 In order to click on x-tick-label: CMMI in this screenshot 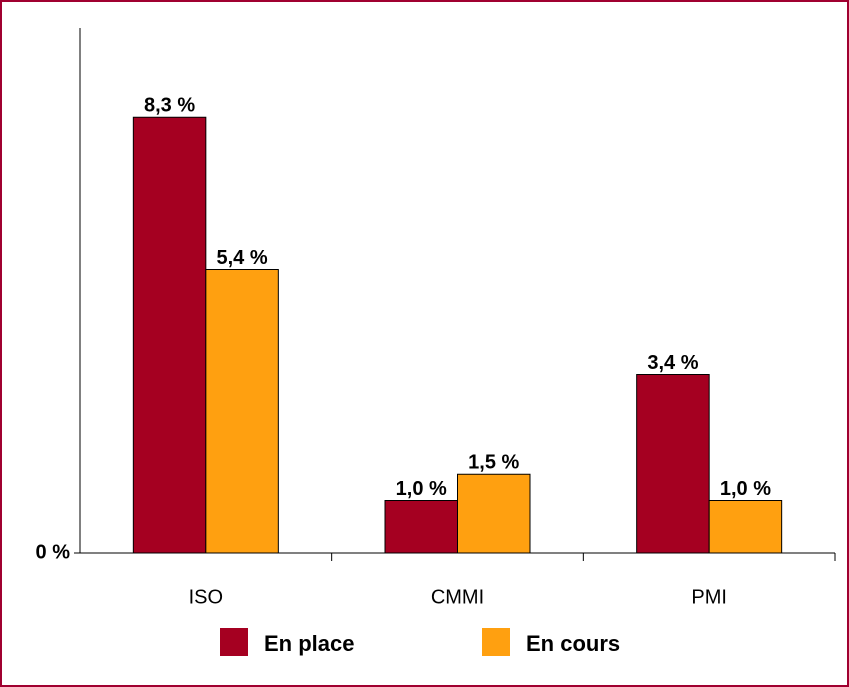, I will do `click(457, 597)`.